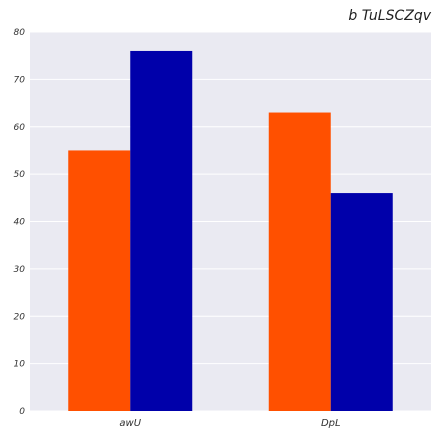  What do you see at coordinates (20, 223) in the screenshot?
I see `y-tick-label: 40` at bounding box center [20, 223].